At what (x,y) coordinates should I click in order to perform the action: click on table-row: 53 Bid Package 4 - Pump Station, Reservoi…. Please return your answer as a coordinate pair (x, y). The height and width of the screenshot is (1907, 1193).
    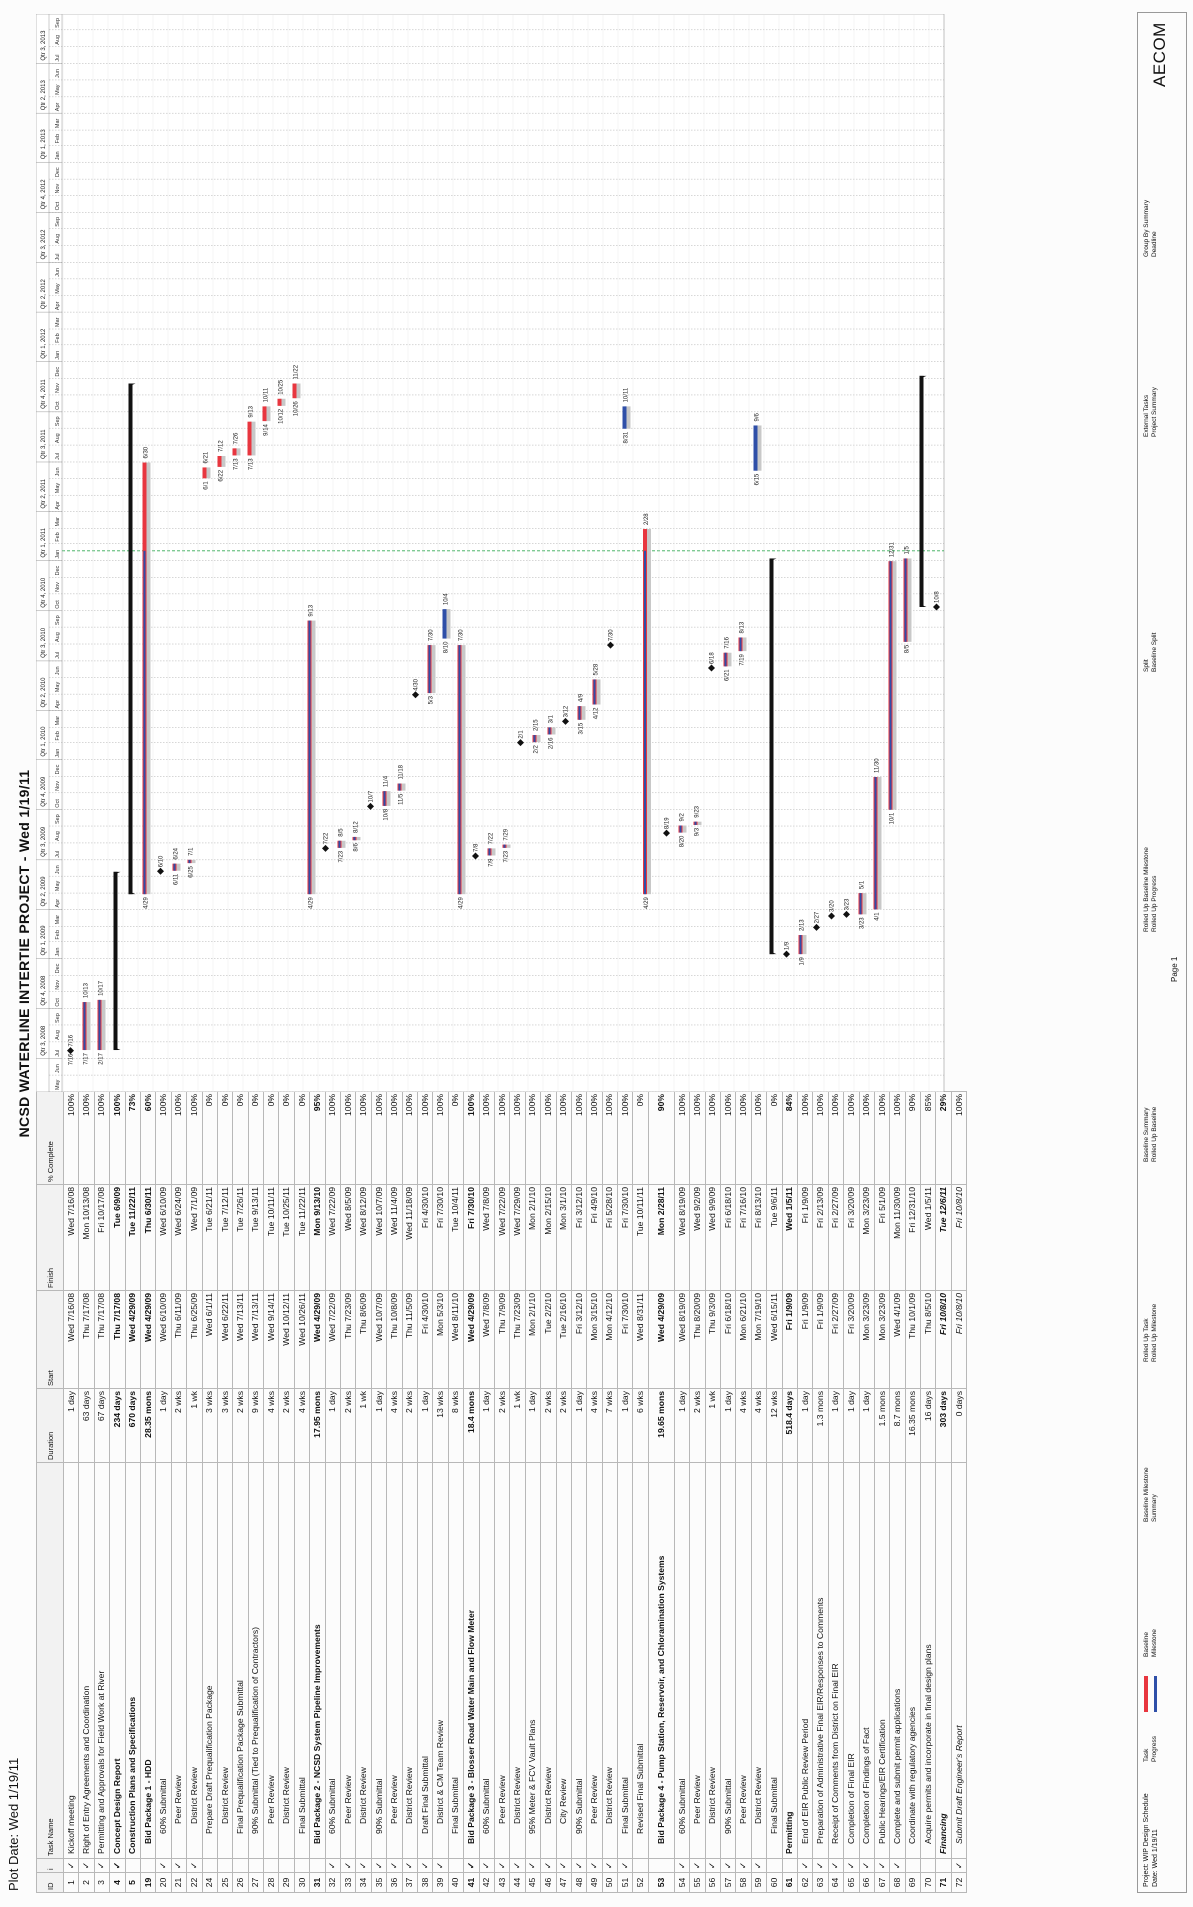
    Looking at the image, I should click on (661, 1492).